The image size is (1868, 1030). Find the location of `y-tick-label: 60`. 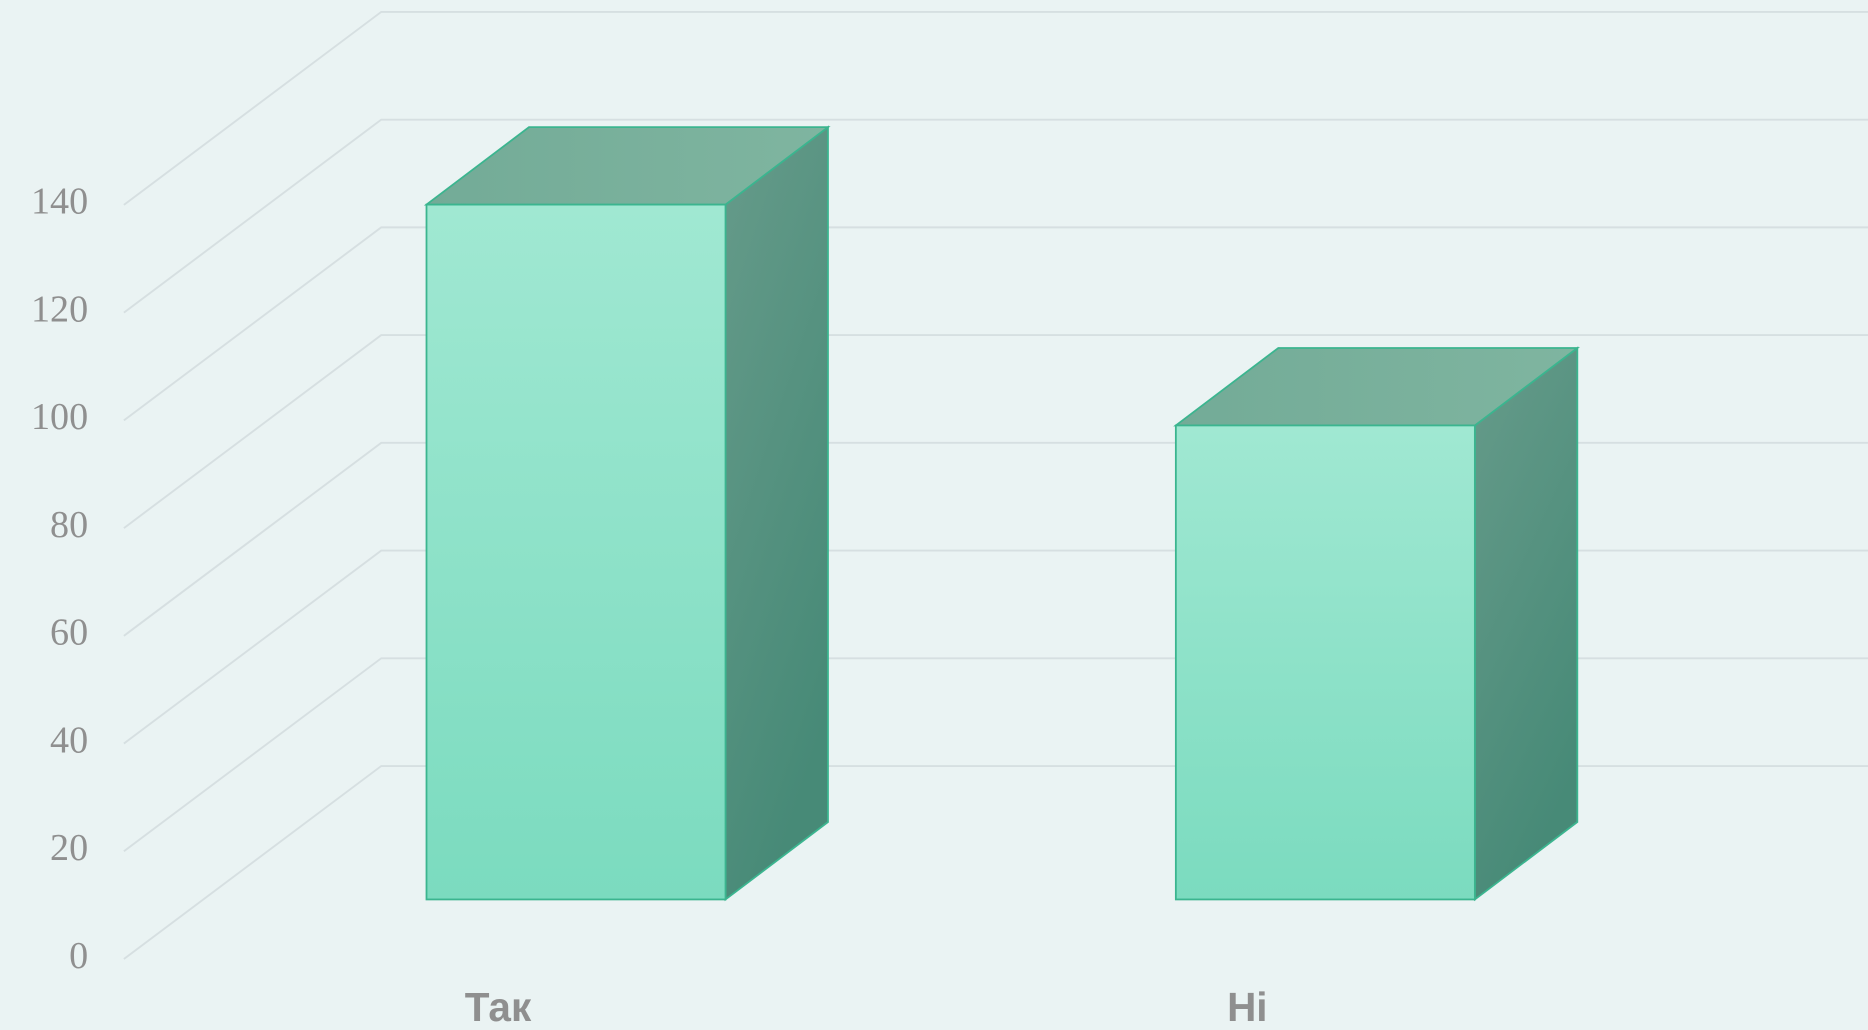

y-tick-label: 60 is located at coordinates (69, 633).